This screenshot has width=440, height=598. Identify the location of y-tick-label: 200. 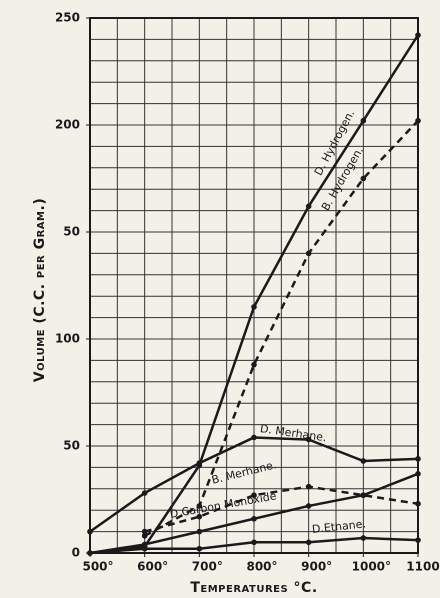
(67, 125).